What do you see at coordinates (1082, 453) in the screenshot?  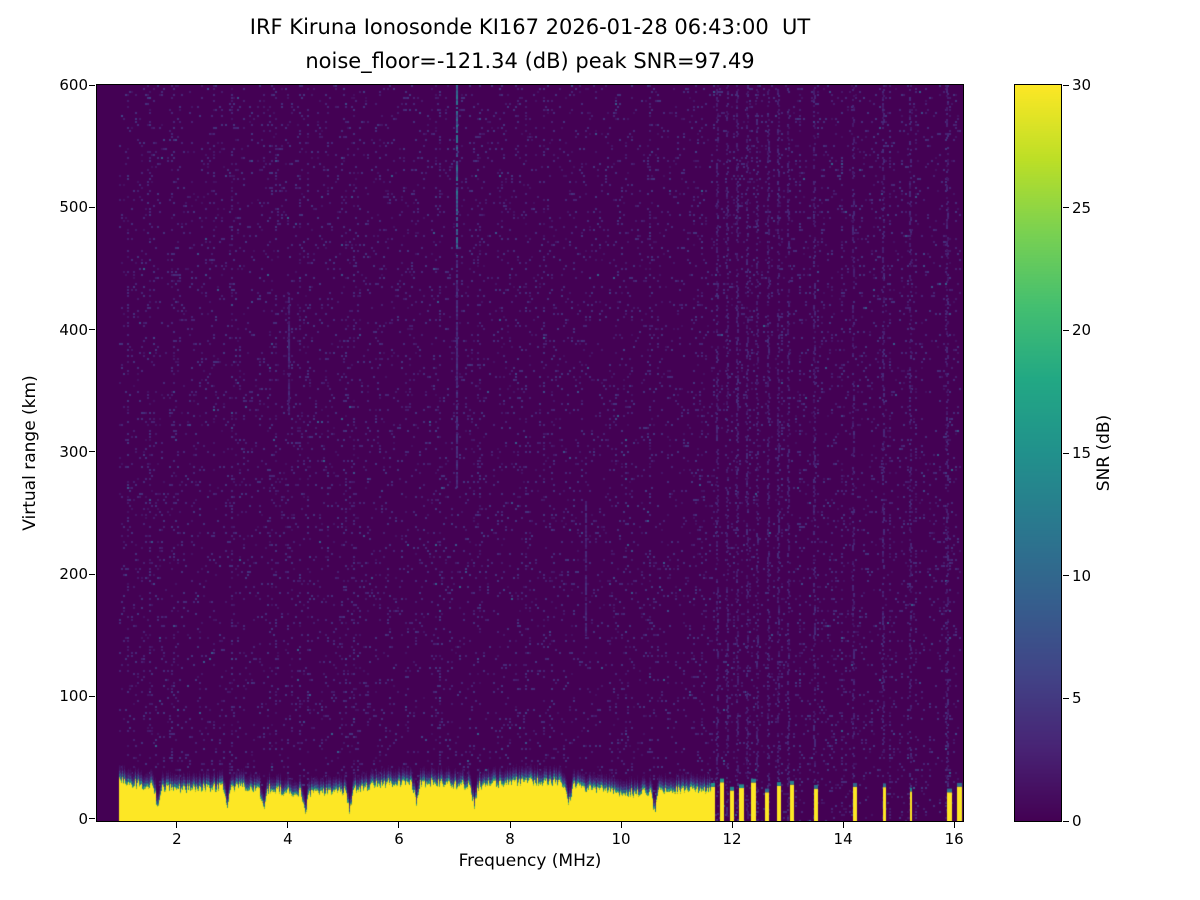 I see `colorbar-tick-label: 15` at bounding box center [1082, 453].